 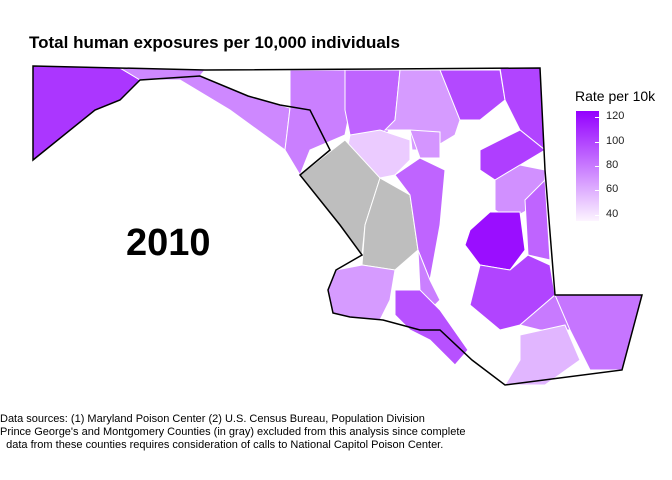 What do you see at coordinates (612, 213) in the screenshot?
I see `legend-tick-label: 40` at bounding box center [612, 213].